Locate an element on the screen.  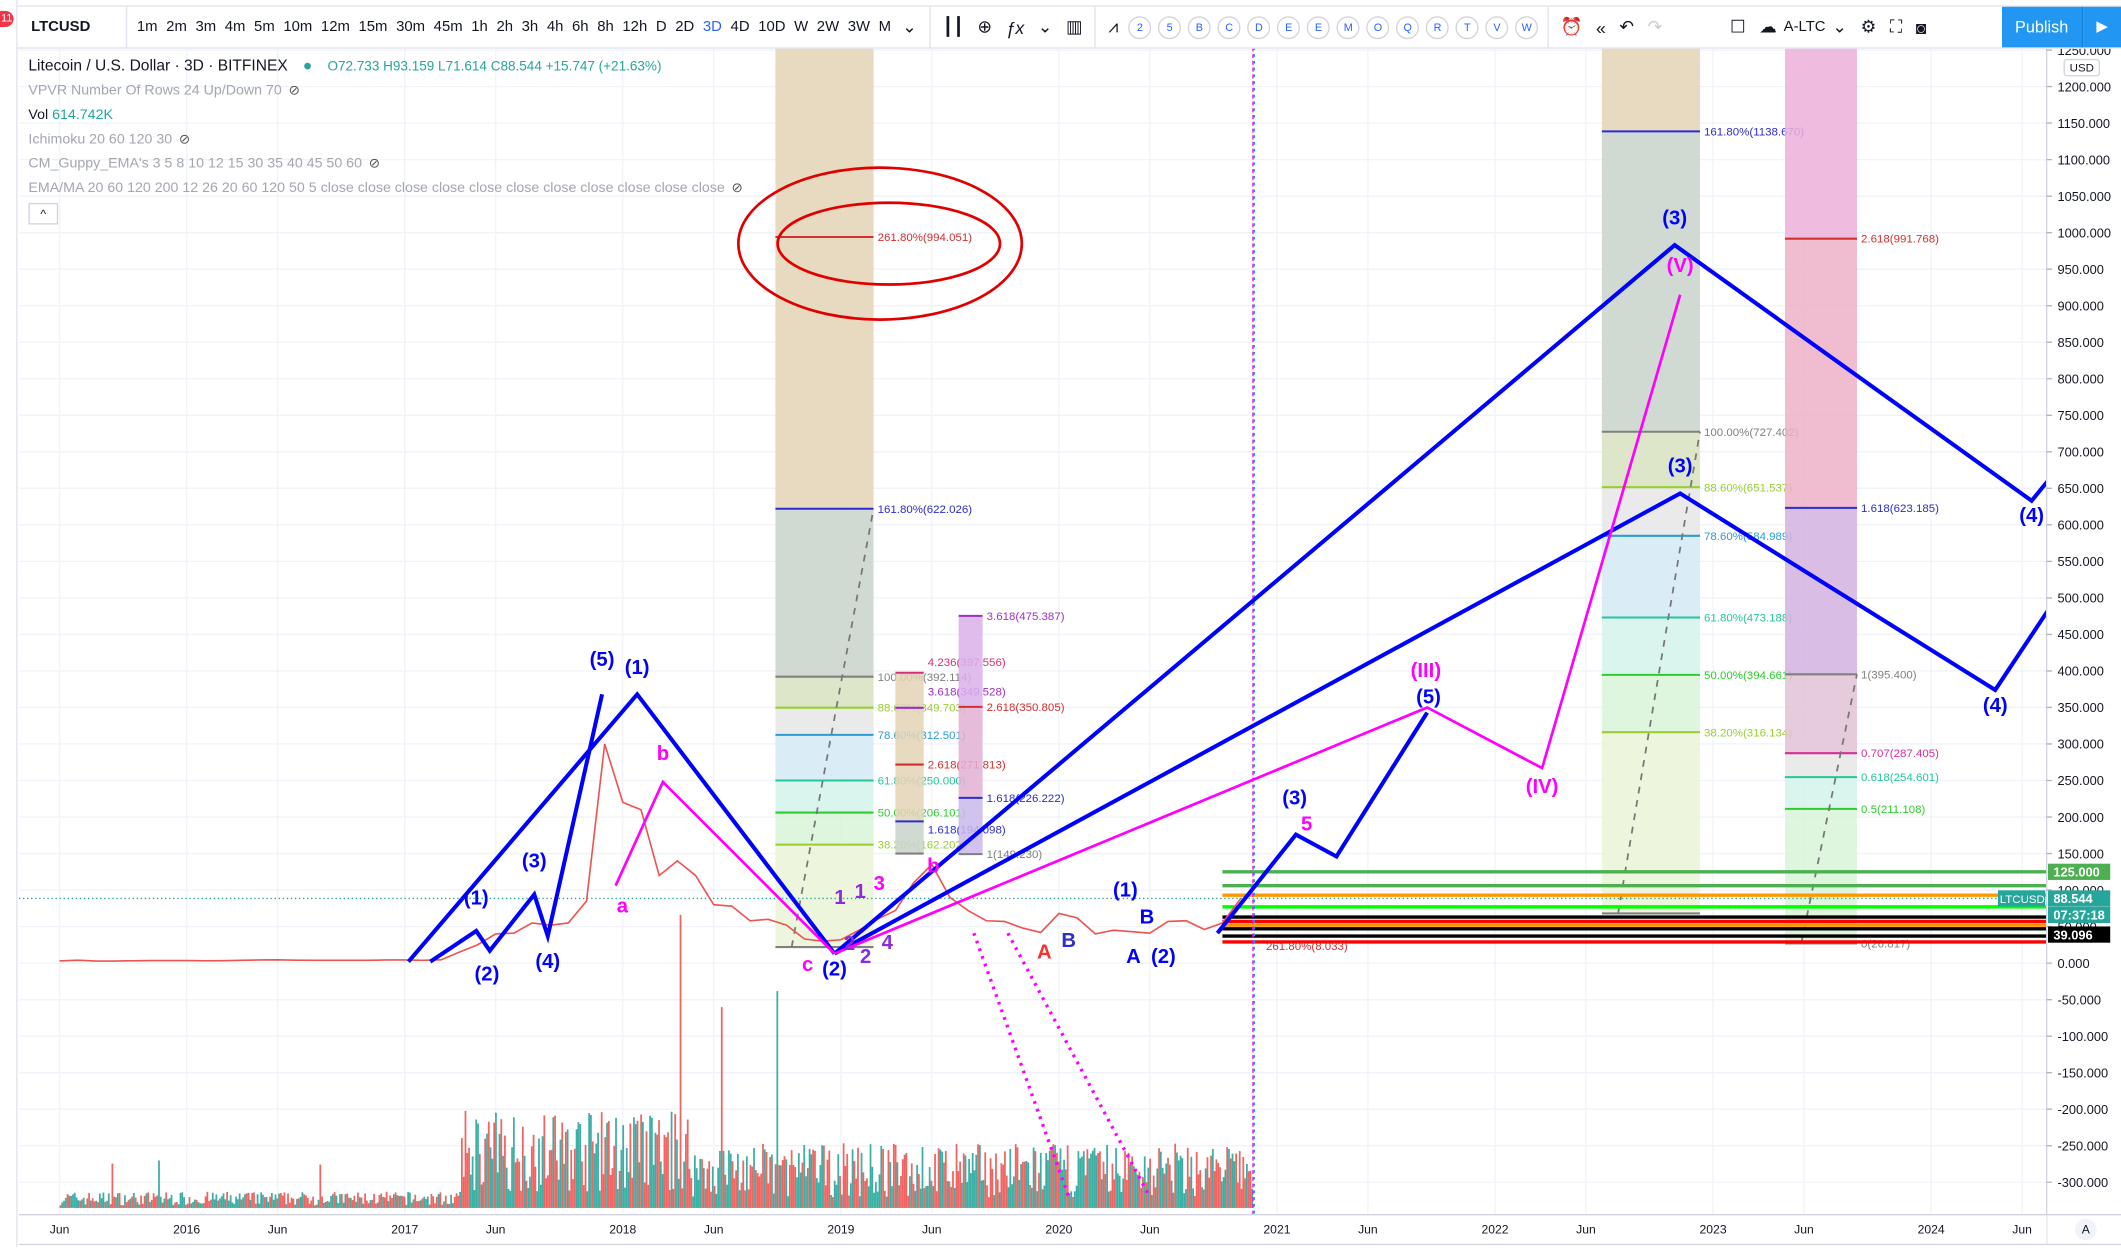
auto-scale-button is located at coordinates (2086, 1229).